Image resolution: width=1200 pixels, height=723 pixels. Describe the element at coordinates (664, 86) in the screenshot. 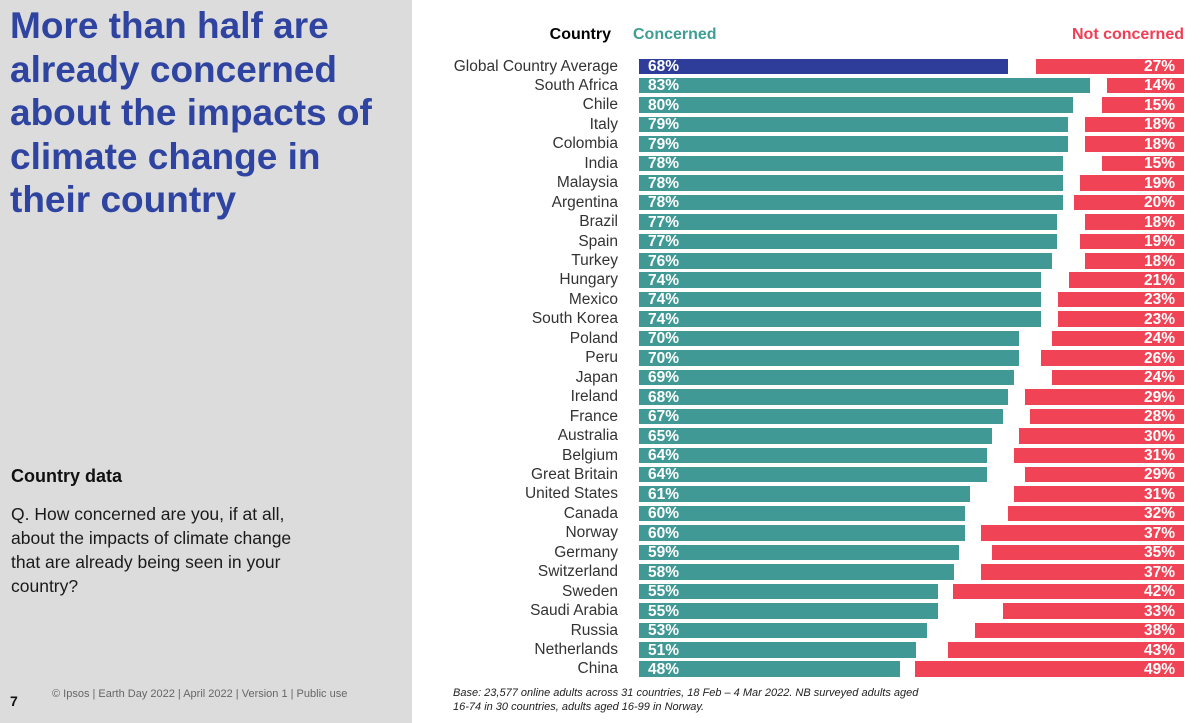

I see `value-label-concerned: 83%` at that location.